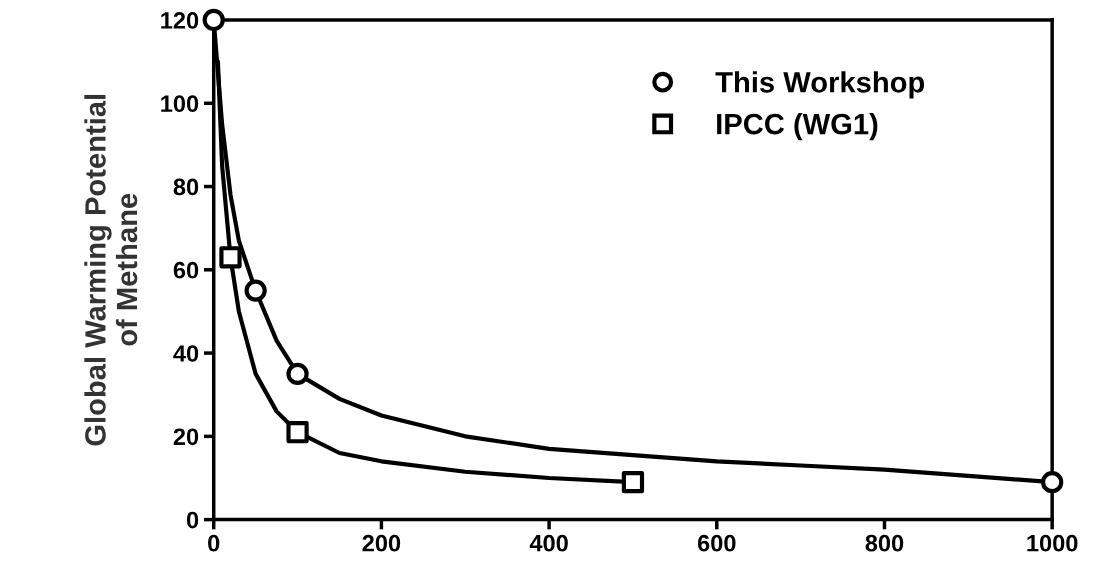 The height and width of the screenshot is (571, 1096). I want to click on y-axis-title: Global Warming Potential of Methane, so click(111, 270).